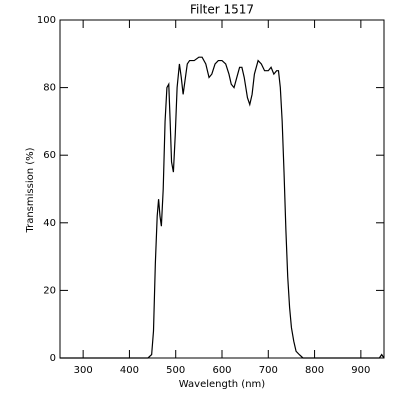 Image resolution: width=400 pixels, height=400 pixels. I want to click on y-tick-label: 0, so click(53, 358).